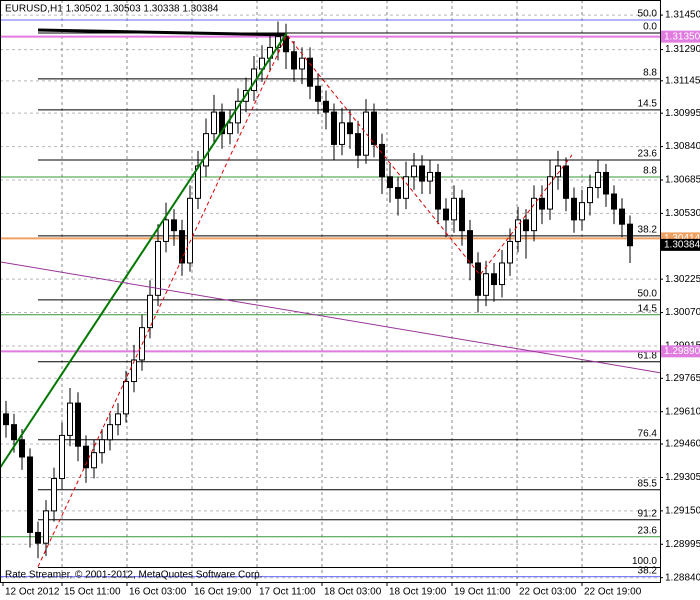  I want to click on fib-level-label: 61.8, so click(648, 355).